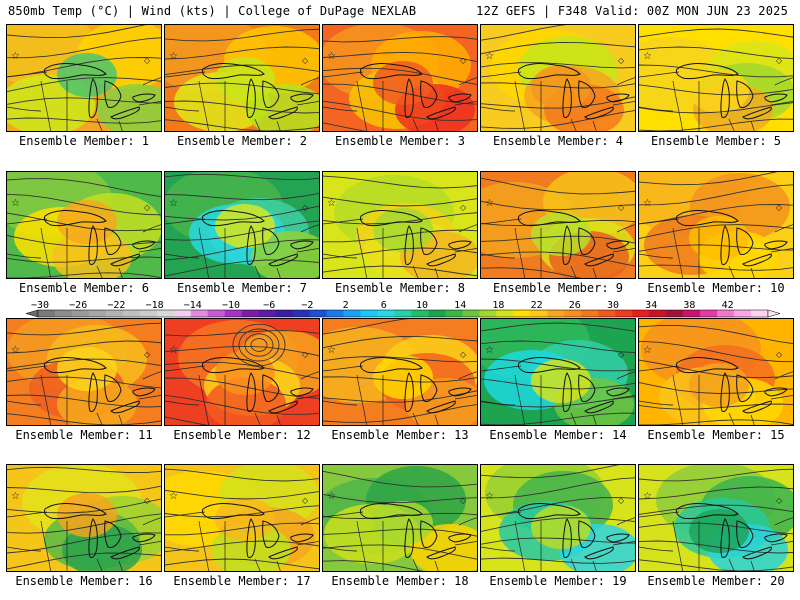  Describe the element at coordinates (84, 435) in the screenshot. I see `ensemble-member-label: Ensemble Member: 11` at that location.